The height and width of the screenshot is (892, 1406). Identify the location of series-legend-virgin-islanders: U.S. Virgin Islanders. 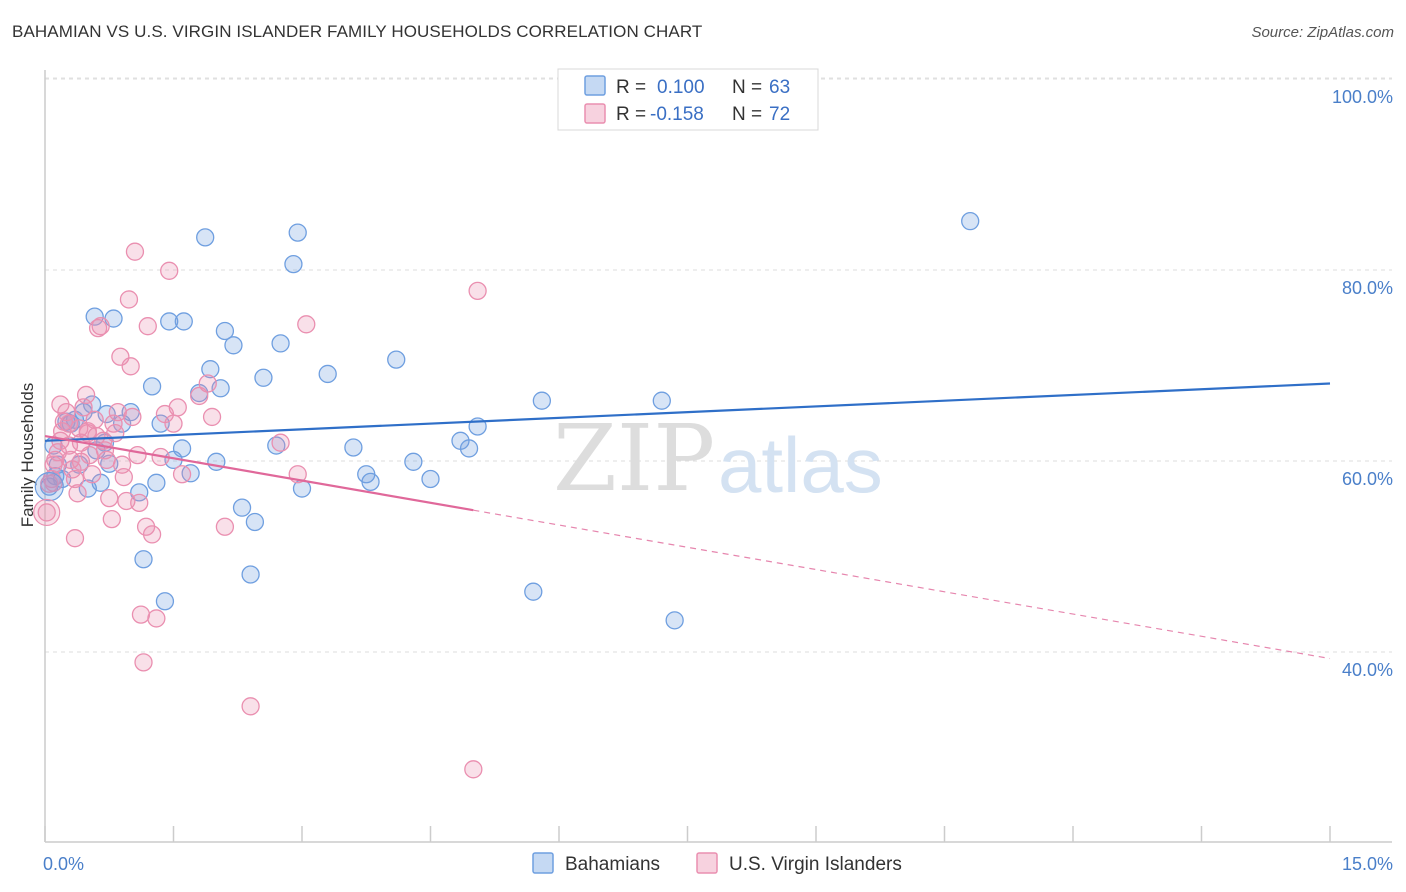
(815, 864).